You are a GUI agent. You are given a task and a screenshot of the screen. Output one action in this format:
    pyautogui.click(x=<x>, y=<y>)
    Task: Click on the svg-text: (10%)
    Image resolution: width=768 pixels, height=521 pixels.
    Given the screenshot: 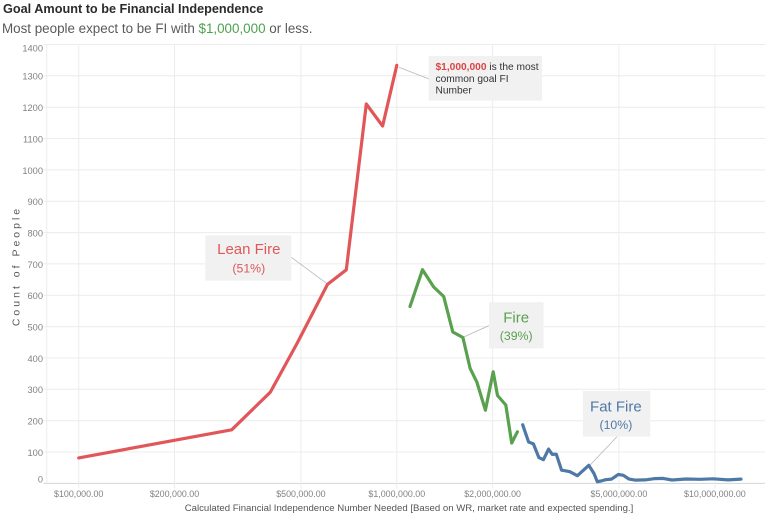 What is the action you would take?
    pyautogui.click(x=615, y=425)
    